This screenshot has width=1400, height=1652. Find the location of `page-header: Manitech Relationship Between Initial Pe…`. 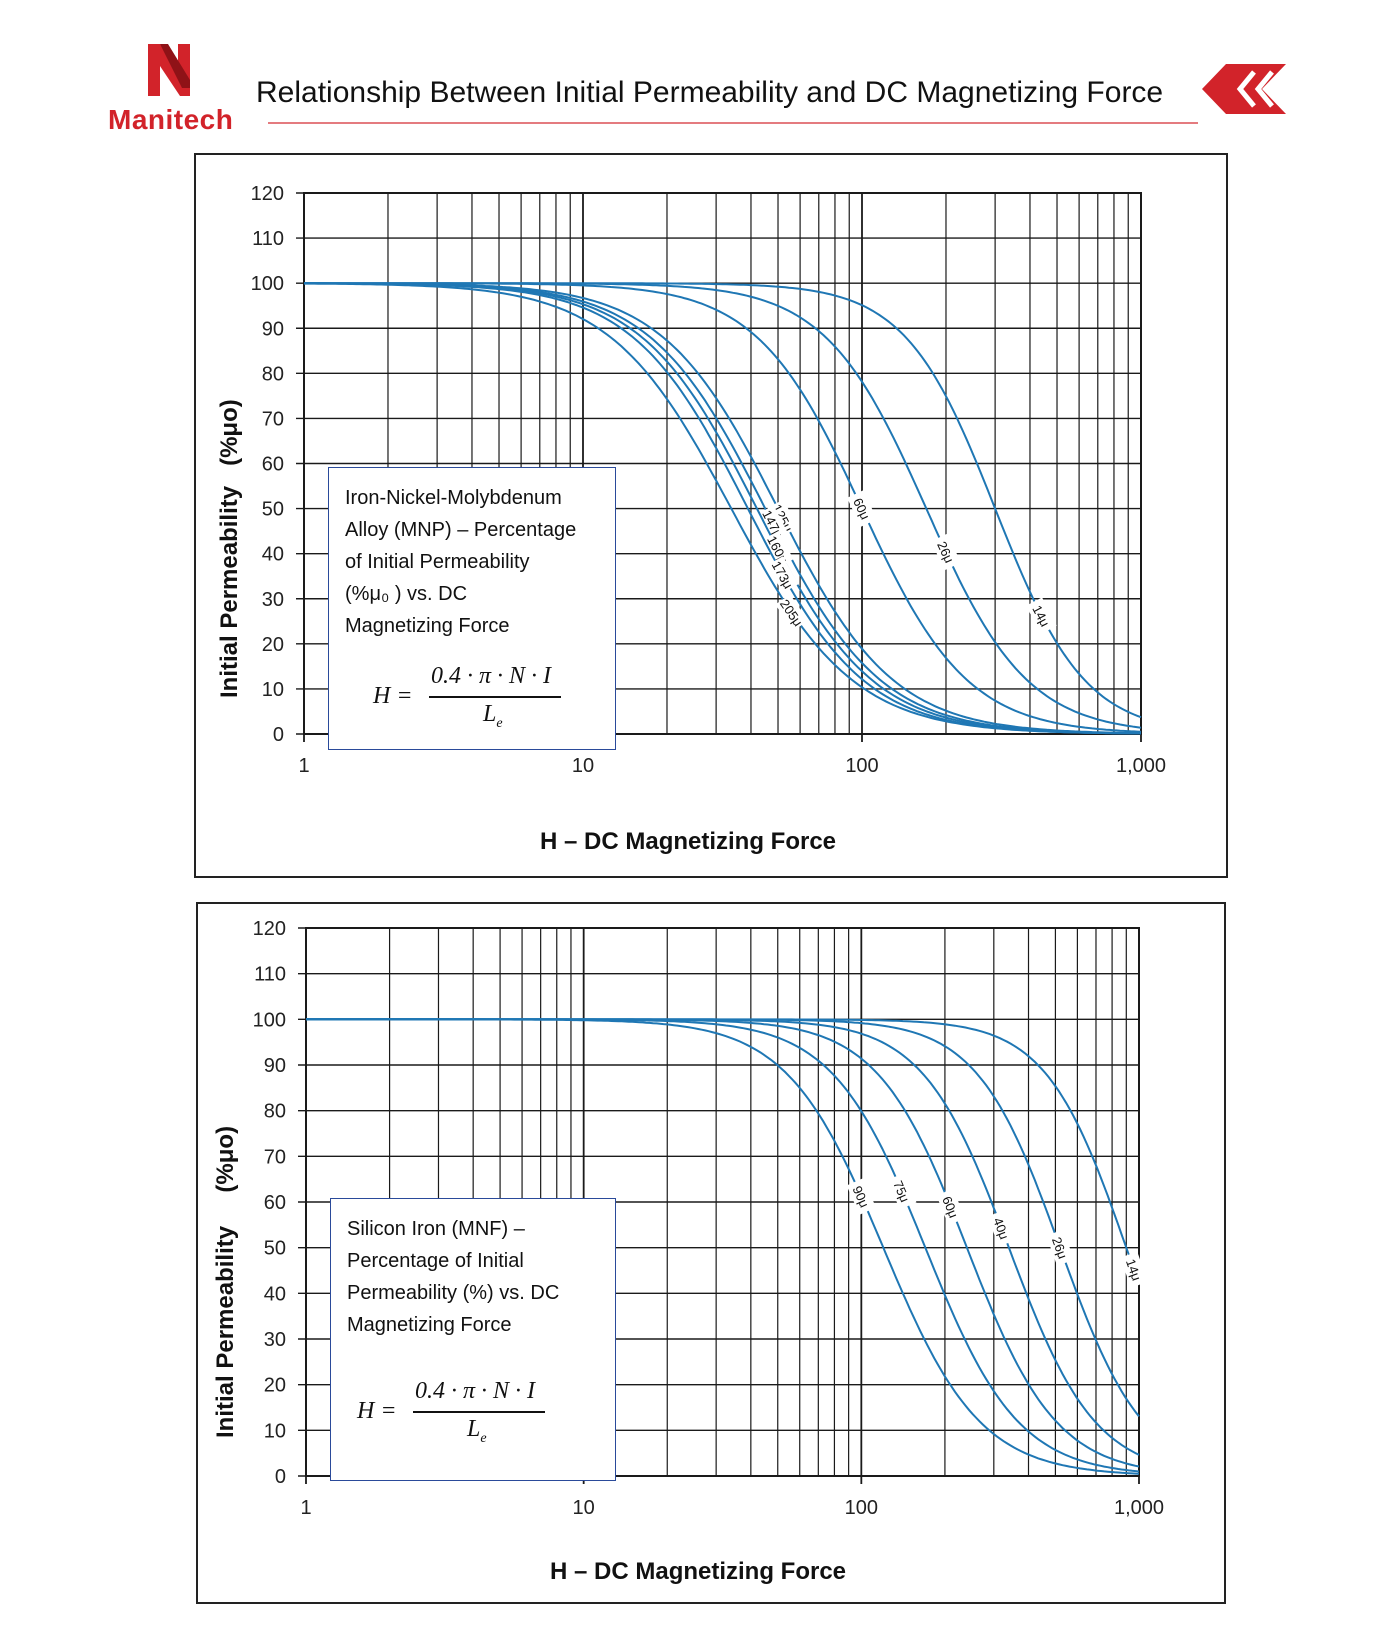

page-header: Manitech Relationship Between Initial Pe… is located at coordinates (700, 75).